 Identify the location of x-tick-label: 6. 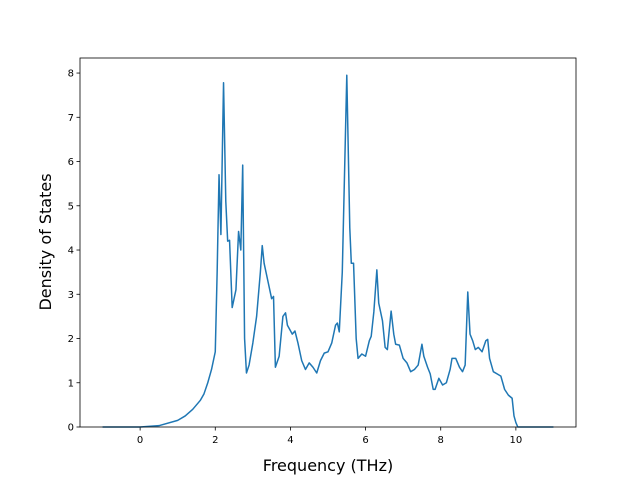
(365, 440).